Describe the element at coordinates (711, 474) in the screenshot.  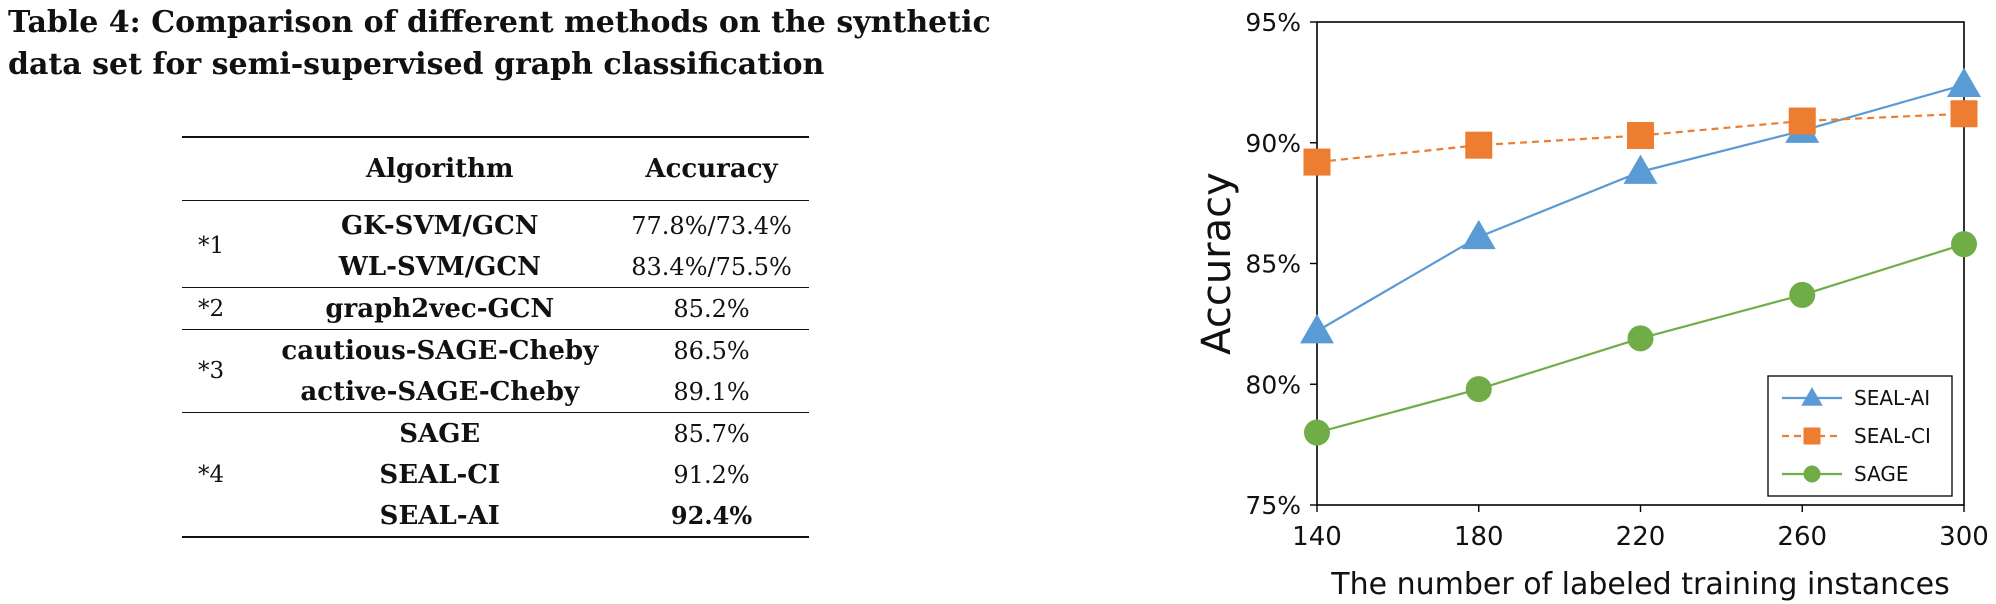
I see `accuracy-cell: 91.2%` at that location.